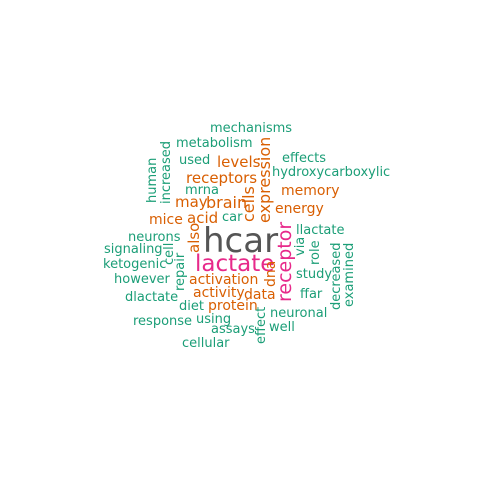 The width and height of the screenshot is (480, 480). I want to click on word-ffar: ffar, so click(311, 294).